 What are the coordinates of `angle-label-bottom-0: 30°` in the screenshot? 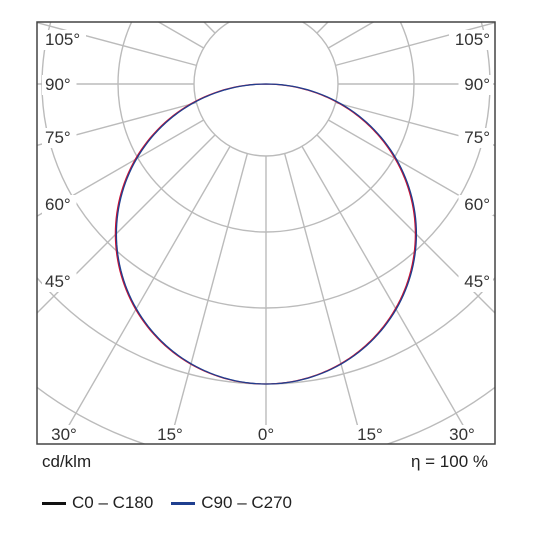 It's located at (64, 434).